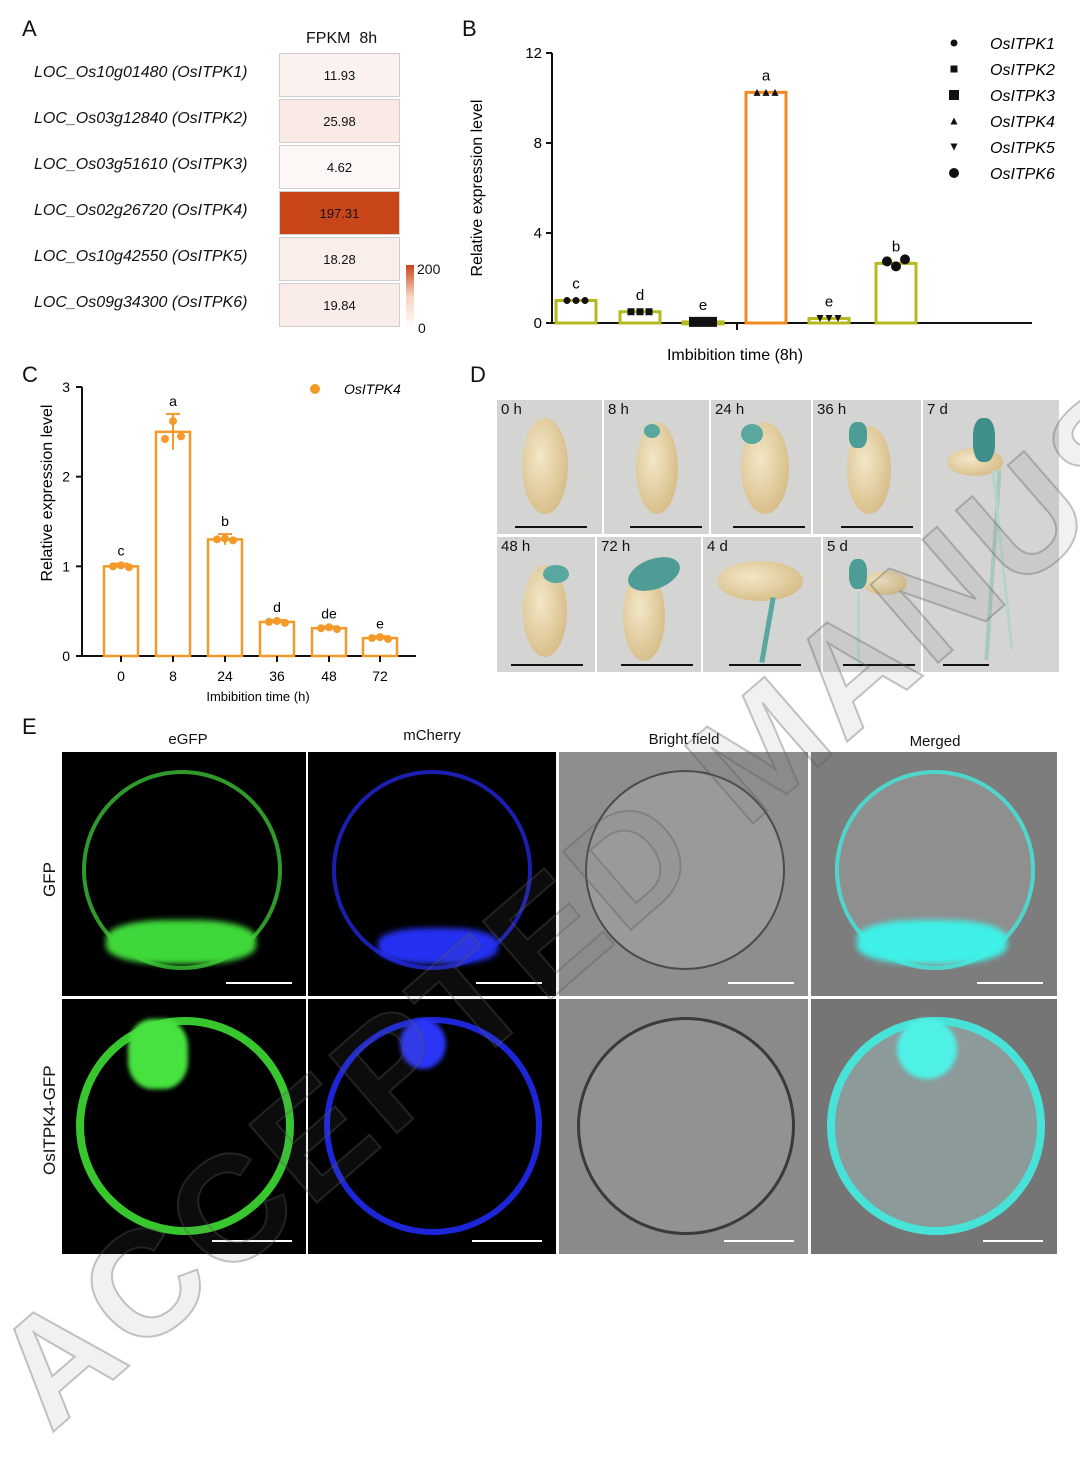 The image size is (1080, 1461). What do you see at coordinates (533, 53) in the screenshot?
I see `y-tick-label: 12` at bounding box center [533, 53].